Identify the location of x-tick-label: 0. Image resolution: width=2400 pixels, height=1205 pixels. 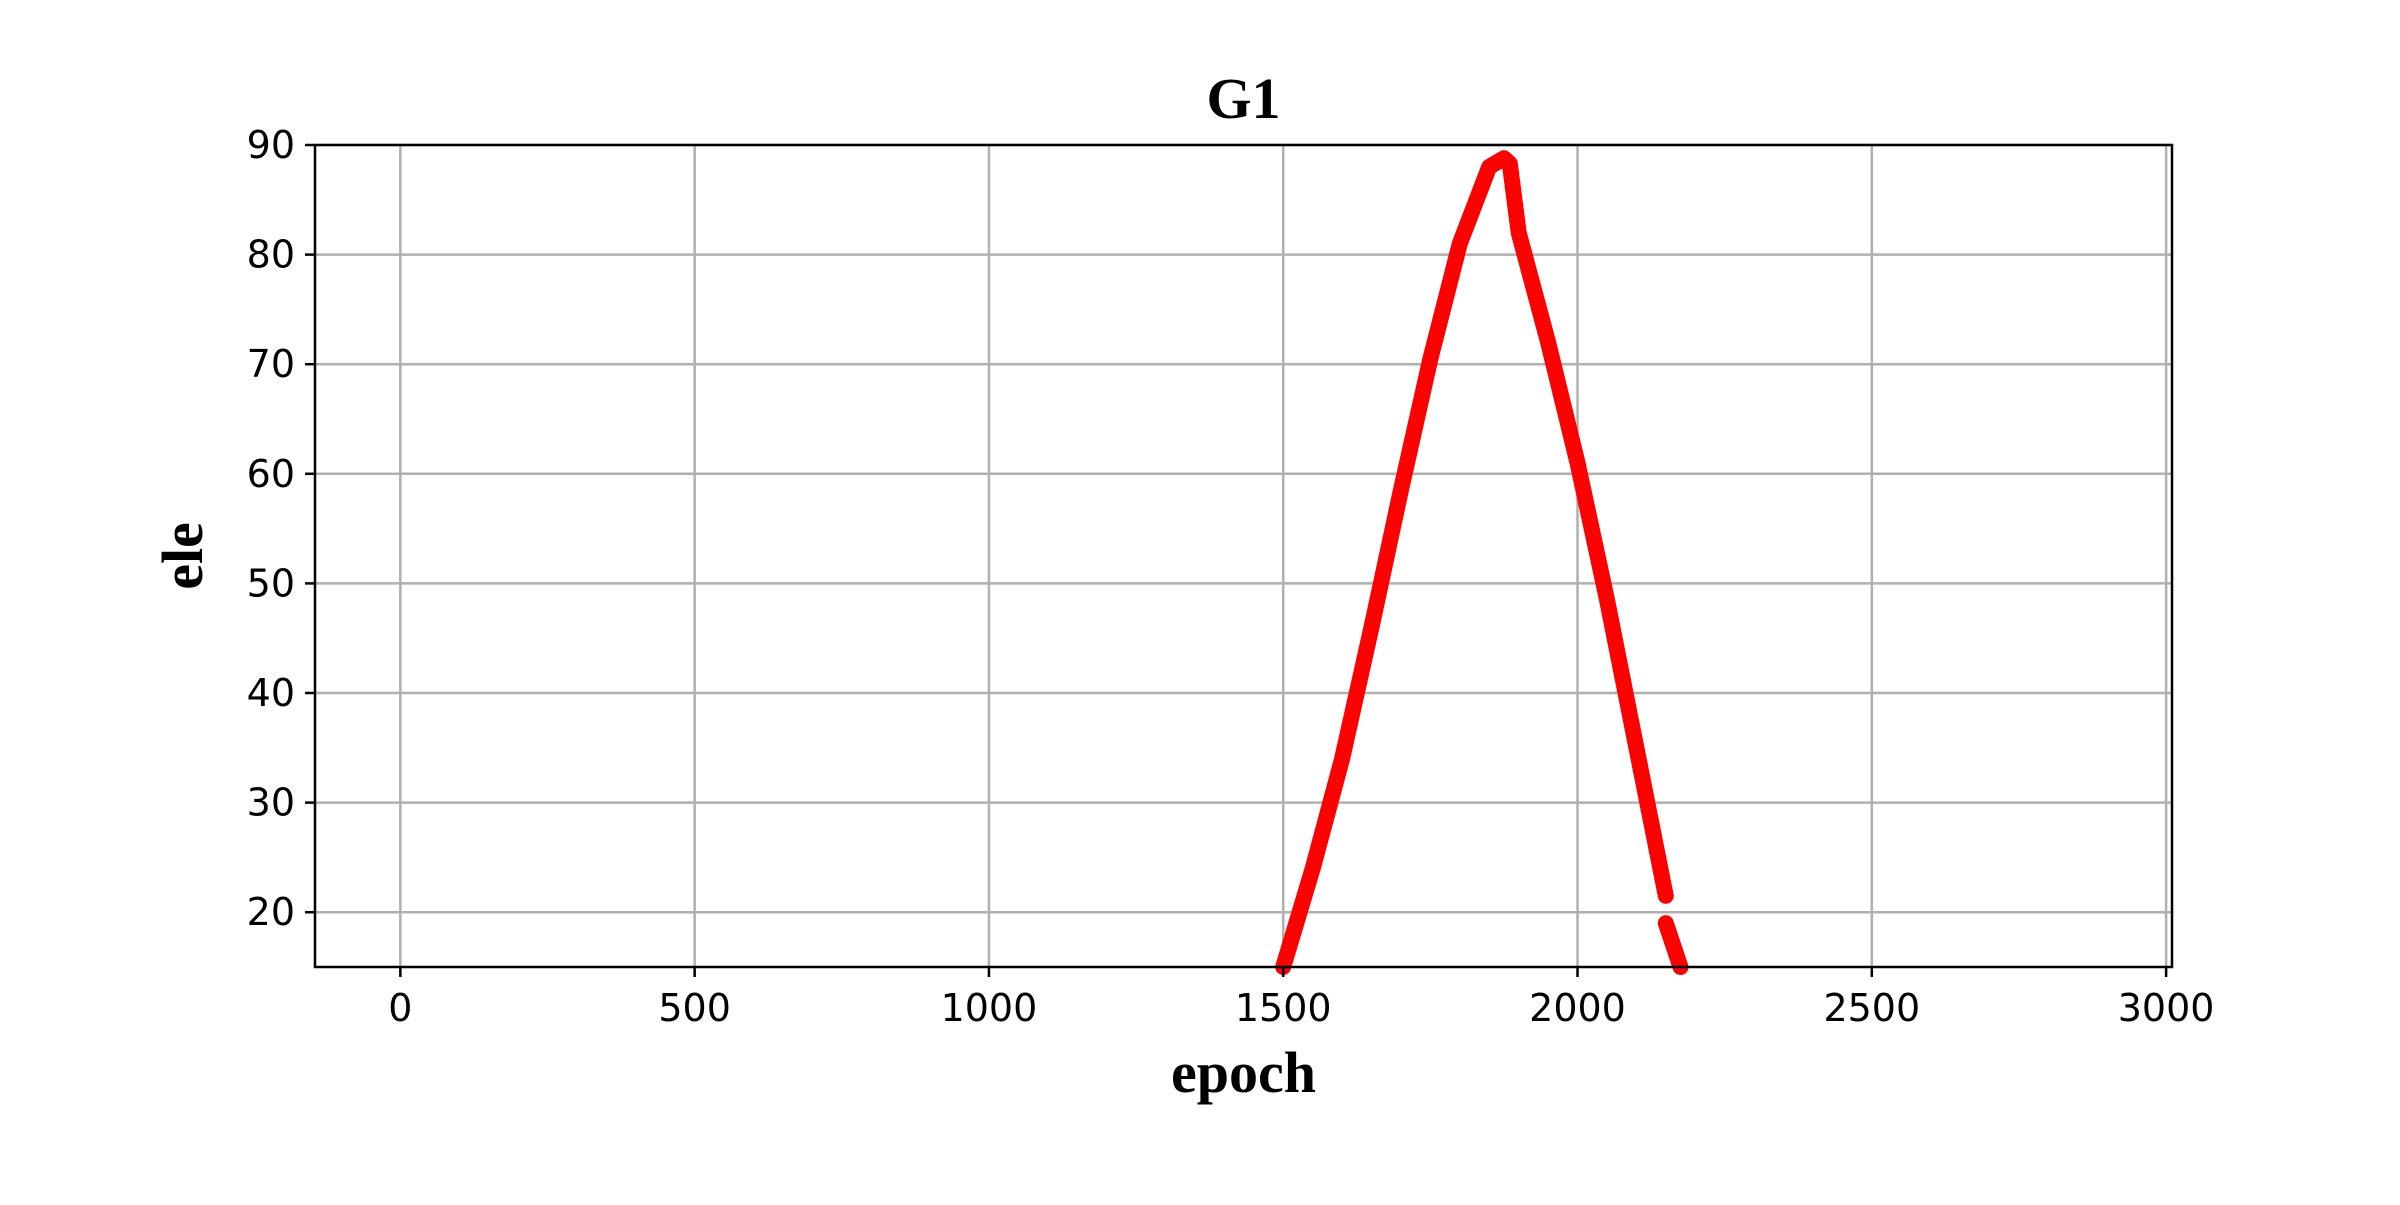
(400, 1008).